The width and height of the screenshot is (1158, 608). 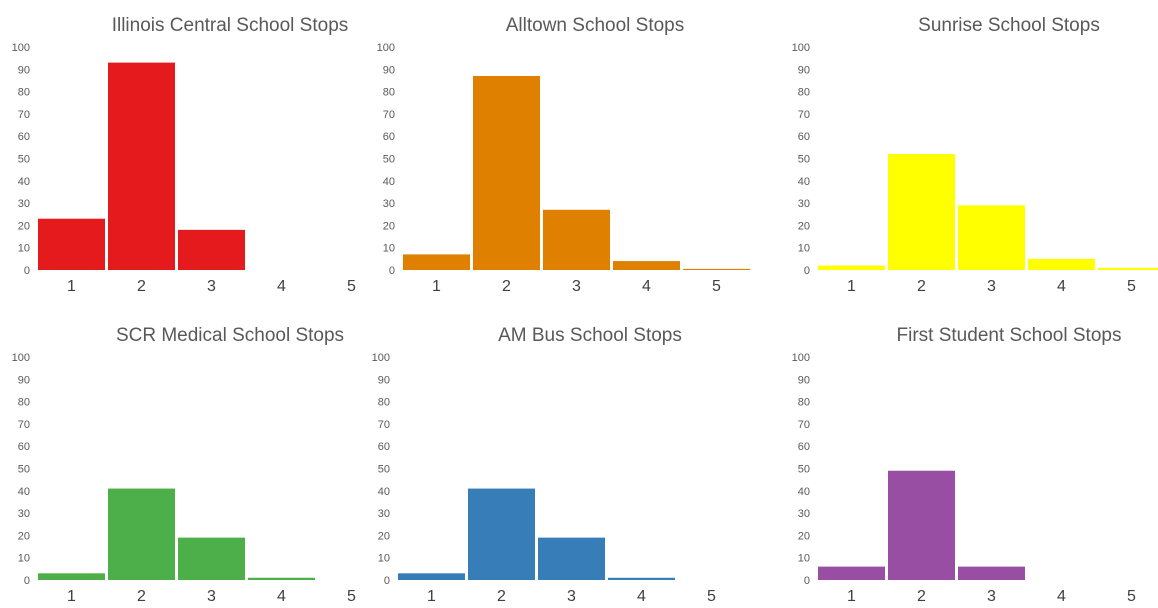 What do you see at coordinates (1009, 25) in the screenshot?
I see `chart-title: Sunrise School Stops` at bounding box center [1009, 25].